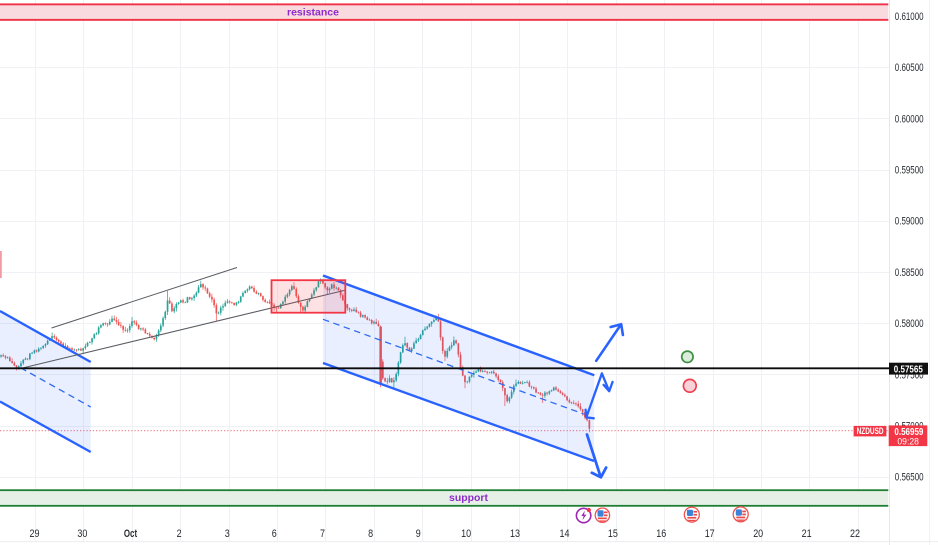 Image resolution: width=938 pixels, height=545 pixels. I want to click on svg-text: 0.61000, so click(909, 17).